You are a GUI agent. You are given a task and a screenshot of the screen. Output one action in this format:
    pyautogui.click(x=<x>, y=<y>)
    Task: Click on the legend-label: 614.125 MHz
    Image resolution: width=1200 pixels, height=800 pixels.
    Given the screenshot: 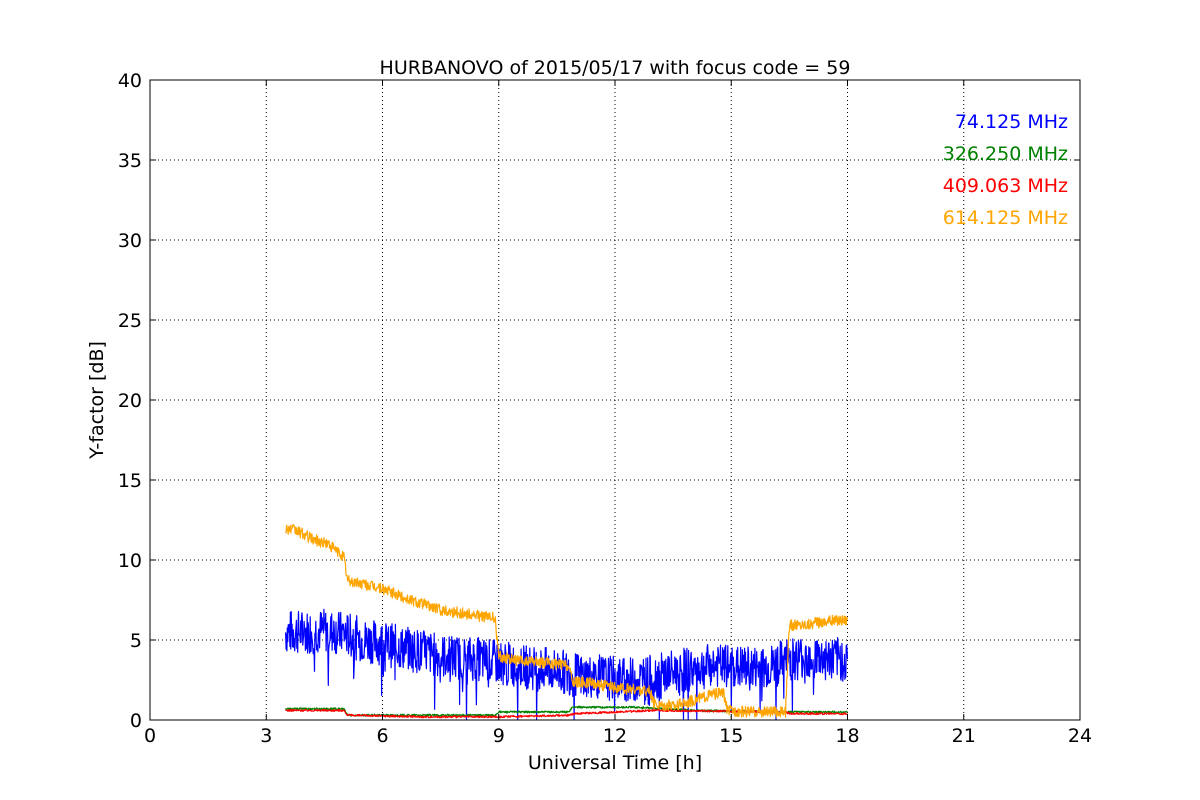 What is the action you would take?
    pyautogui.click(x=1005, y=218)
    